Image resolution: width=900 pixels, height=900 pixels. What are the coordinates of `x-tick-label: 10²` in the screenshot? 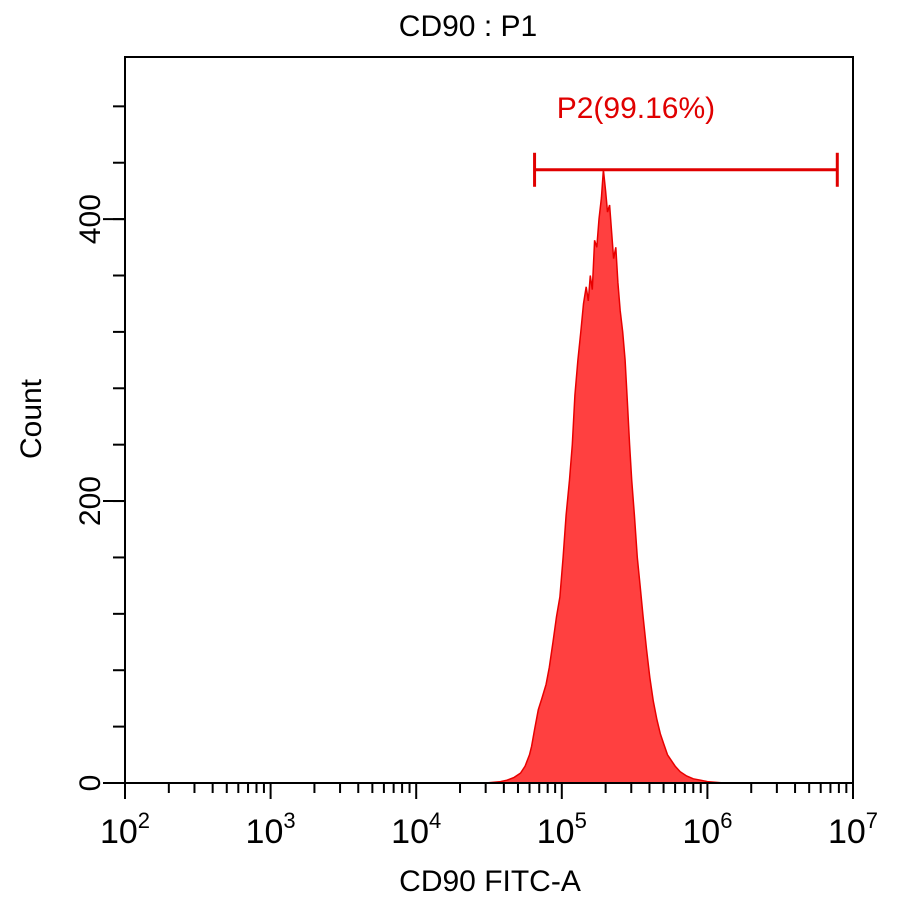 It's located at (125, 829).